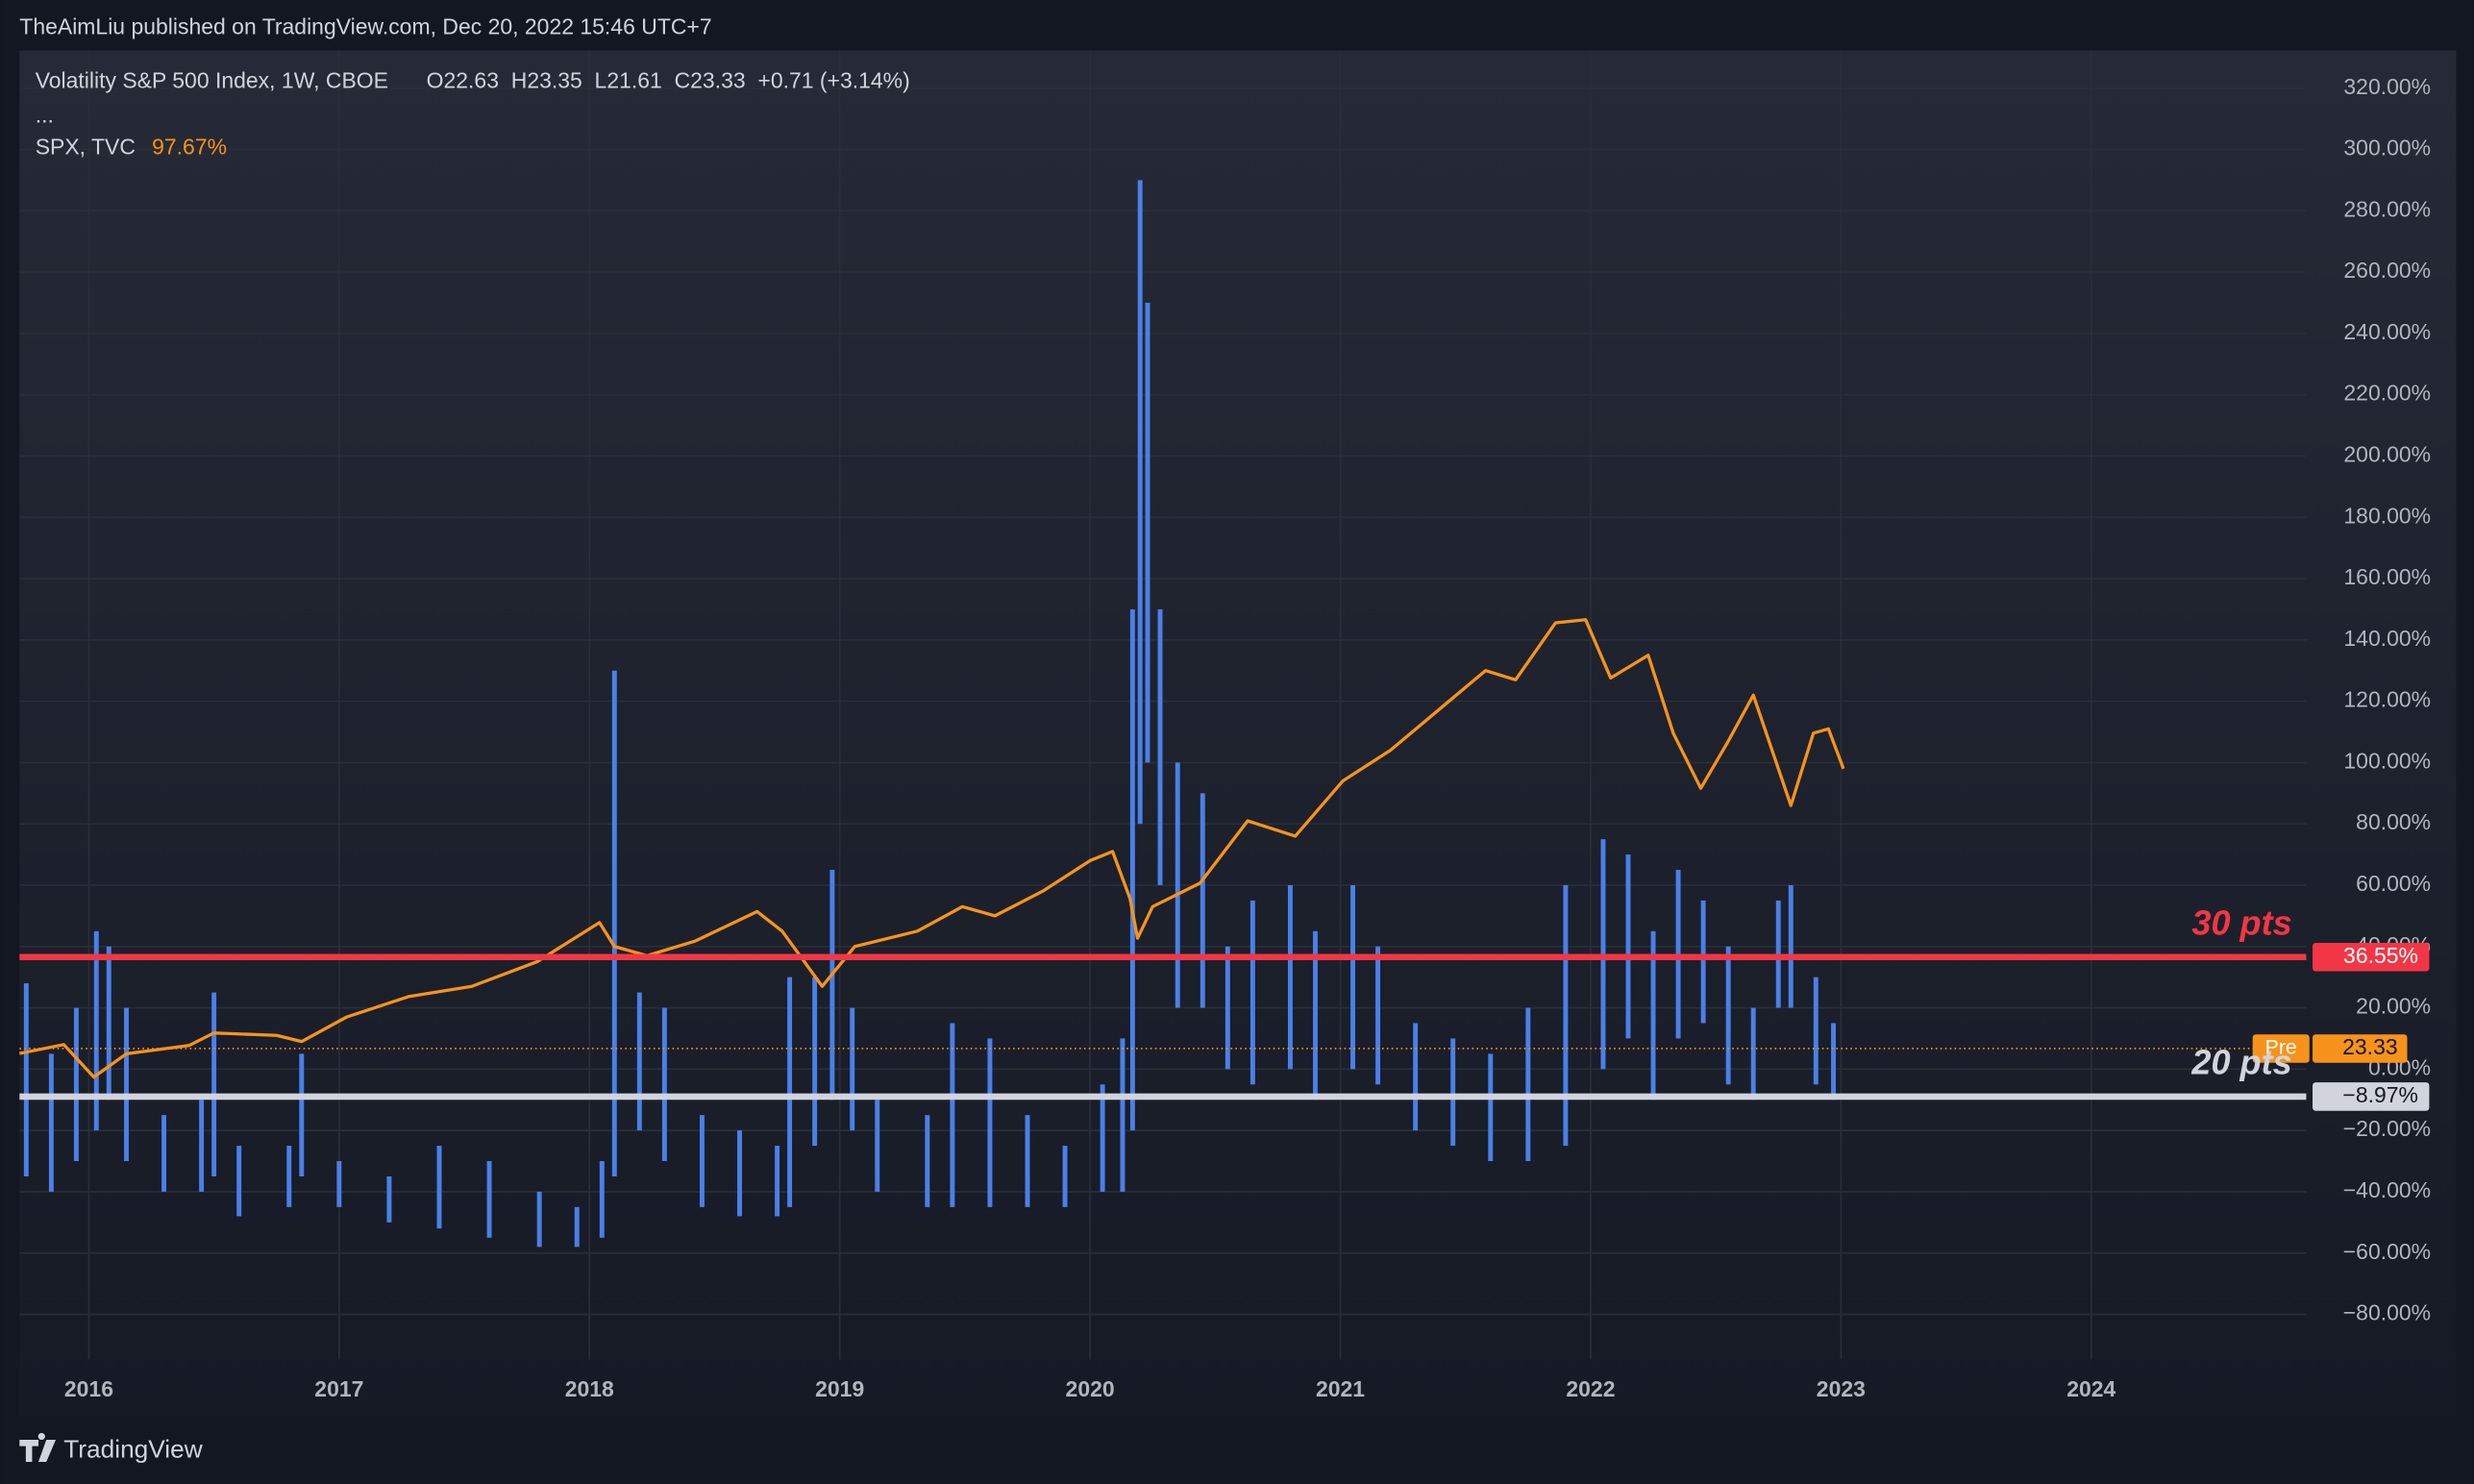  I want to click on y-tick-label: −60.00%, so click(2387, 1251).